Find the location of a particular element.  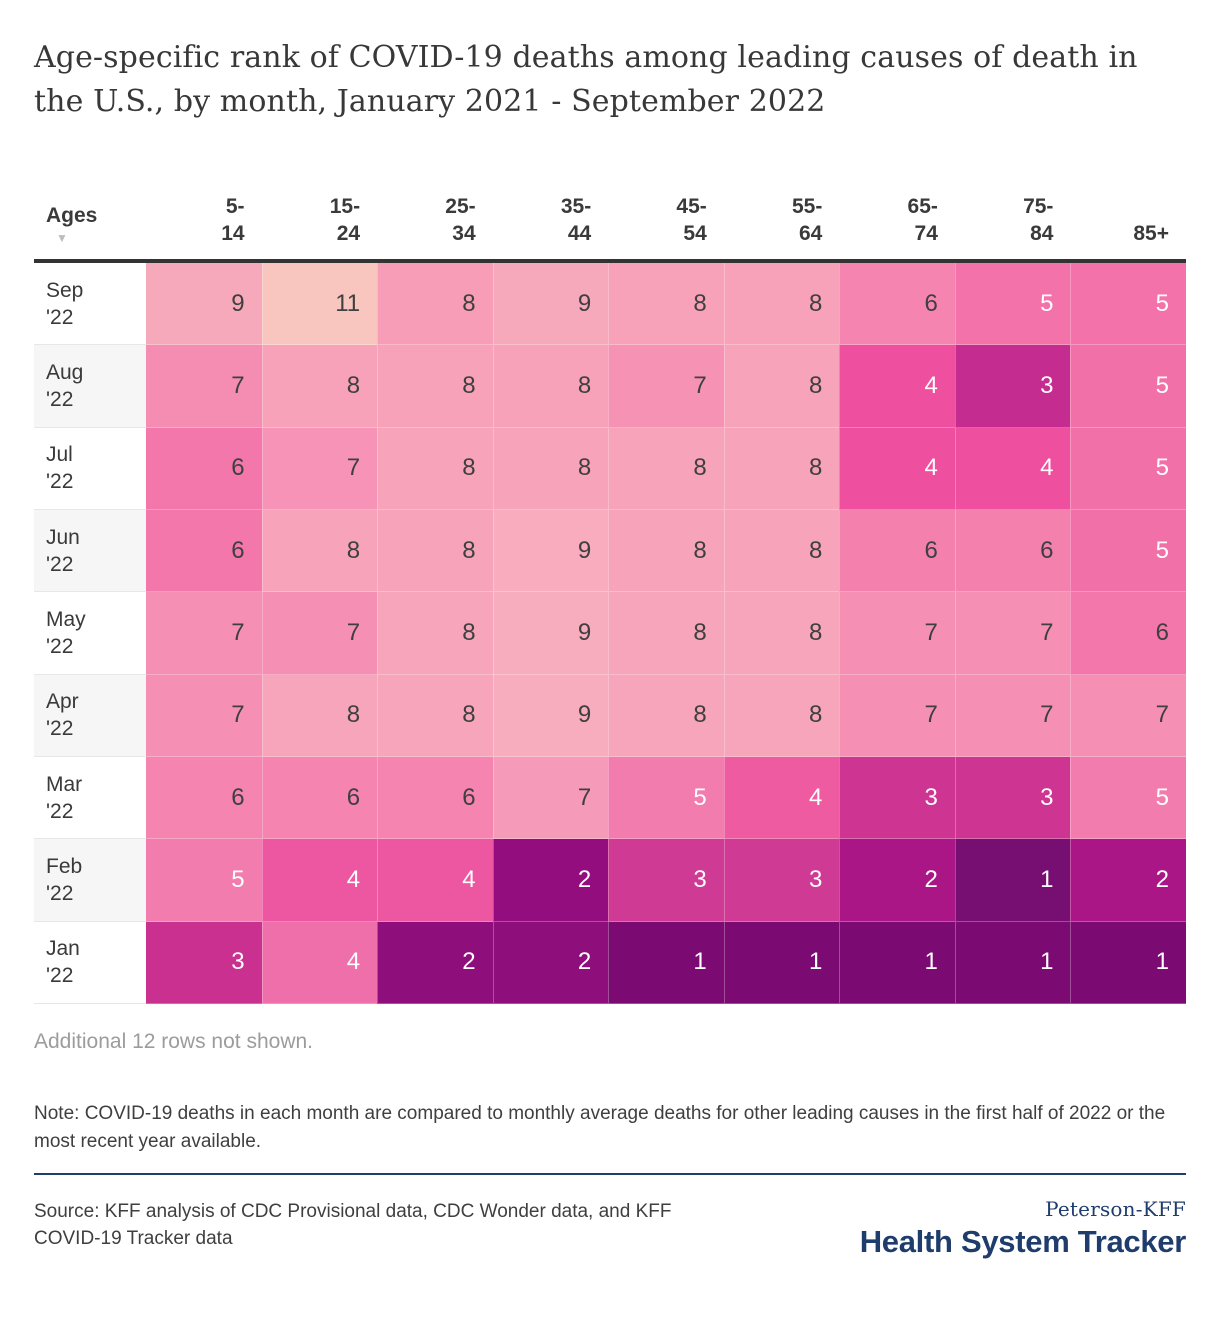

row-label: Jul '22 is located at coordinates (90, 468).